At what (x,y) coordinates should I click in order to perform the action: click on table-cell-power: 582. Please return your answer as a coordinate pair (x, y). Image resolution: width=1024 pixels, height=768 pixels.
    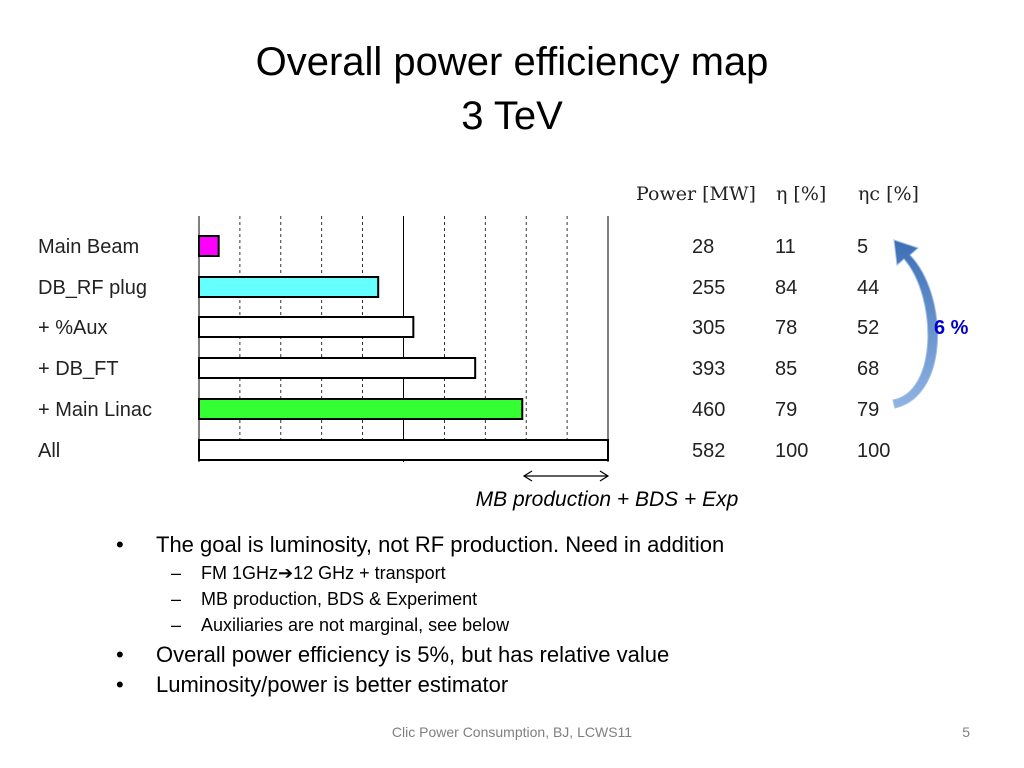
    Looking at the image, I should click on (708, 451).